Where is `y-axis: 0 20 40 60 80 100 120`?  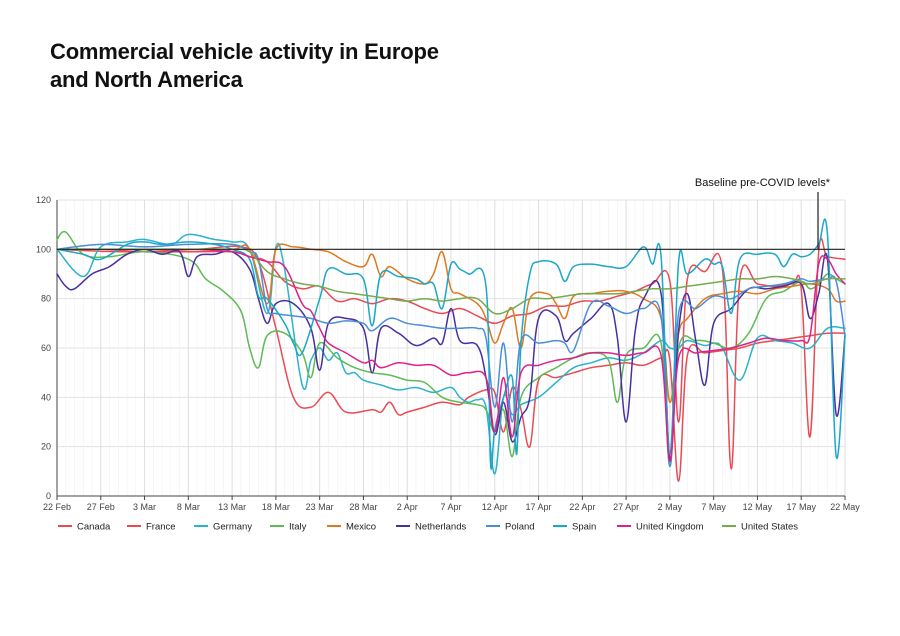 y-axis: 0 20 40 60 80 100 120 is located at coordinates (47, 348).